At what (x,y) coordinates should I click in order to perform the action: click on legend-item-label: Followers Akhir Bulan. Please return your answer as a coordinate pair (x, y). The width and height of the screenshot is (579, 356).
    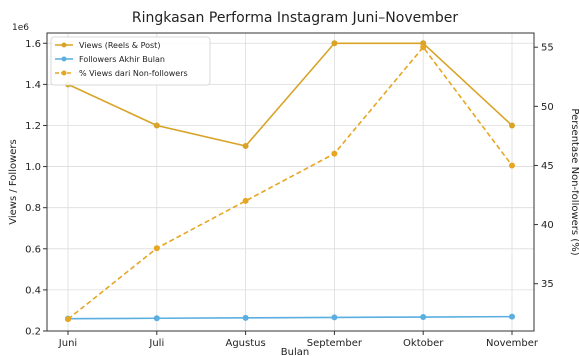
    Looking at the image, I should click on (122, 59).